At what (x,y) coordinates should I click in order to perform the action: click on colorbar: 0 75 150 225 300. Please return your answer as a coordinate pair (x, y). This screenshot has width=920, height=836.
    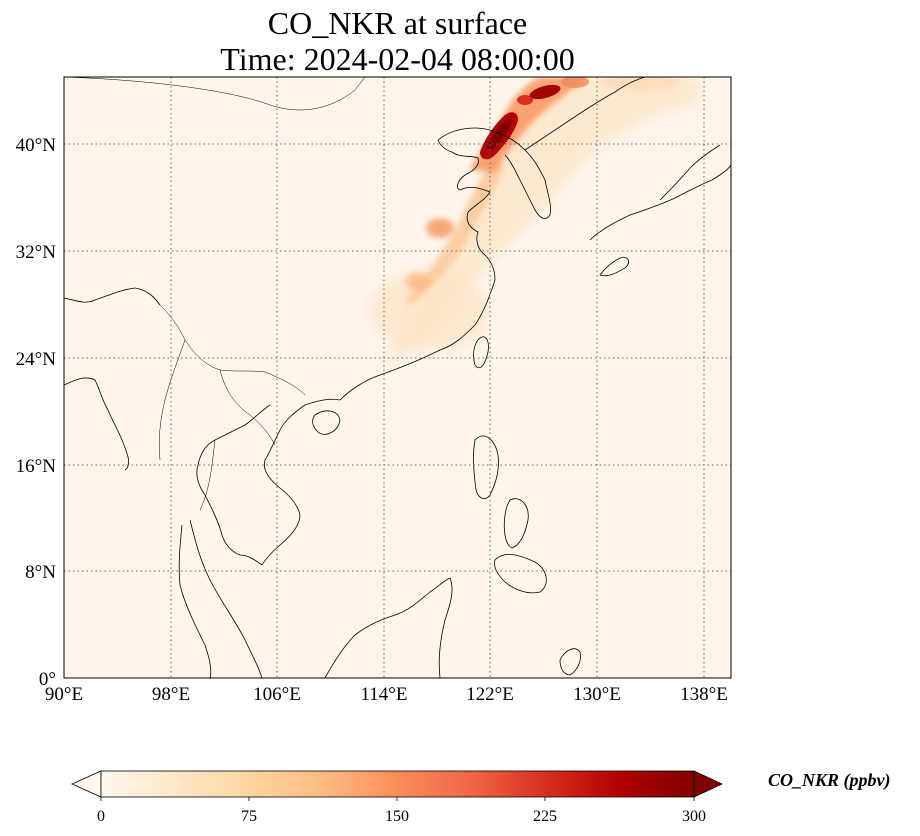
    Looking at the image, I should click on (397, 797).